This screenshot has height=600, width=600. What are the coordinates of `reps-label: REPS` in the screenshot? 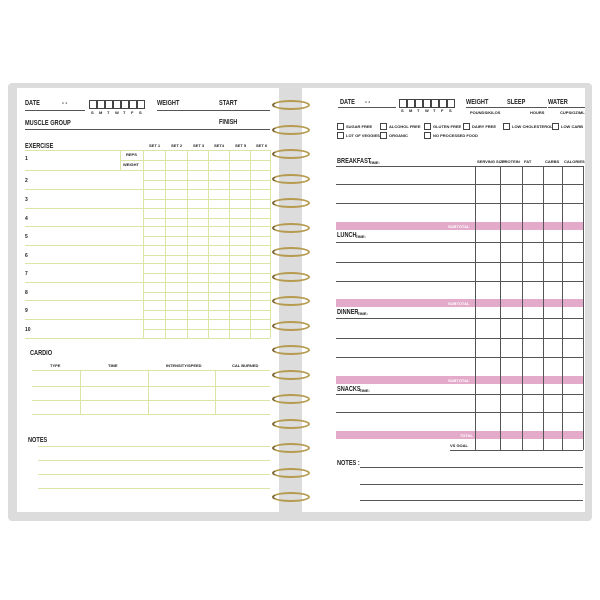 It's located at (131, 154).